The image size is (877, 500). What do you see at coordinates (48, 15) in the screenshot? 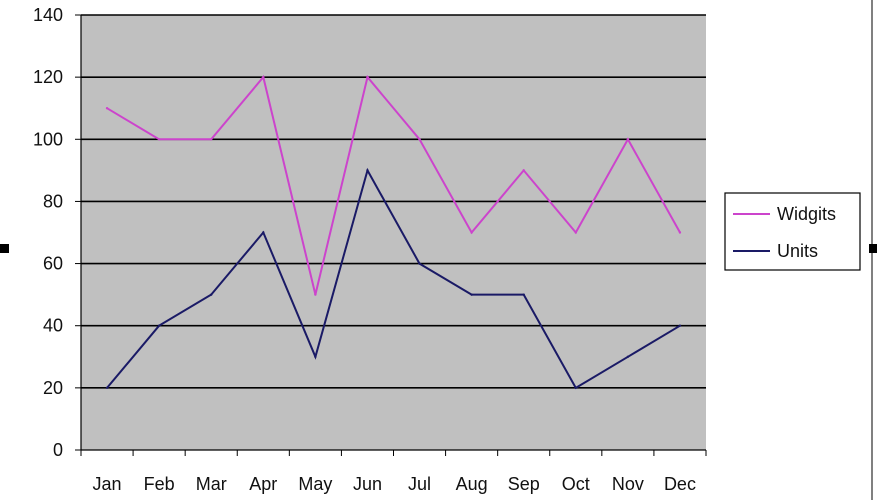
I see `y-tick-label: 140` at bounding box center [48, 15].